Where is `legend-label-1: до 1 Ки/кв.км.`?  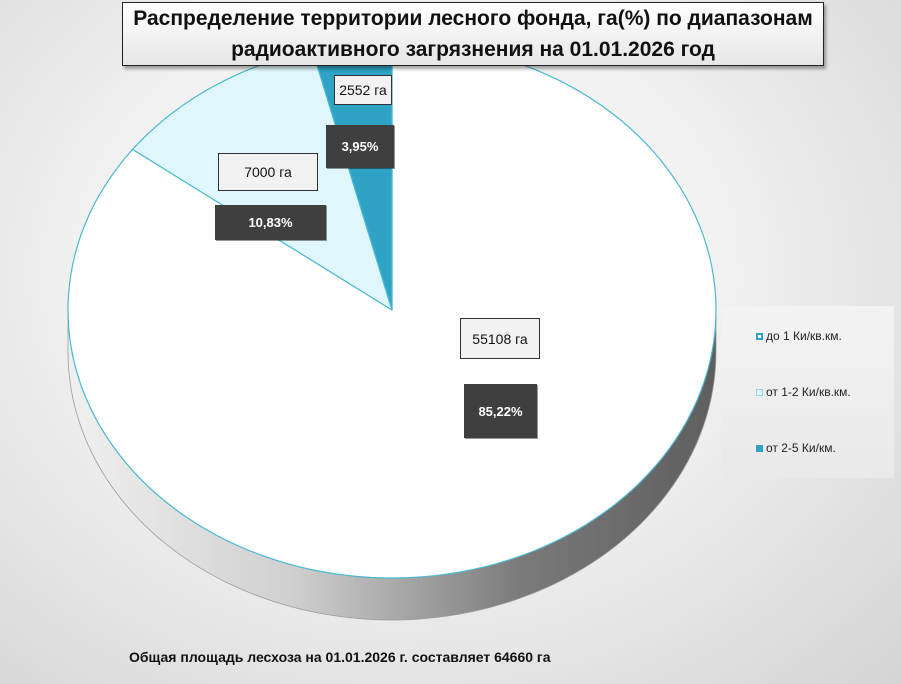 legend-label-1: до 1 Ки/кв.км. is located at coordinates (804, 336).